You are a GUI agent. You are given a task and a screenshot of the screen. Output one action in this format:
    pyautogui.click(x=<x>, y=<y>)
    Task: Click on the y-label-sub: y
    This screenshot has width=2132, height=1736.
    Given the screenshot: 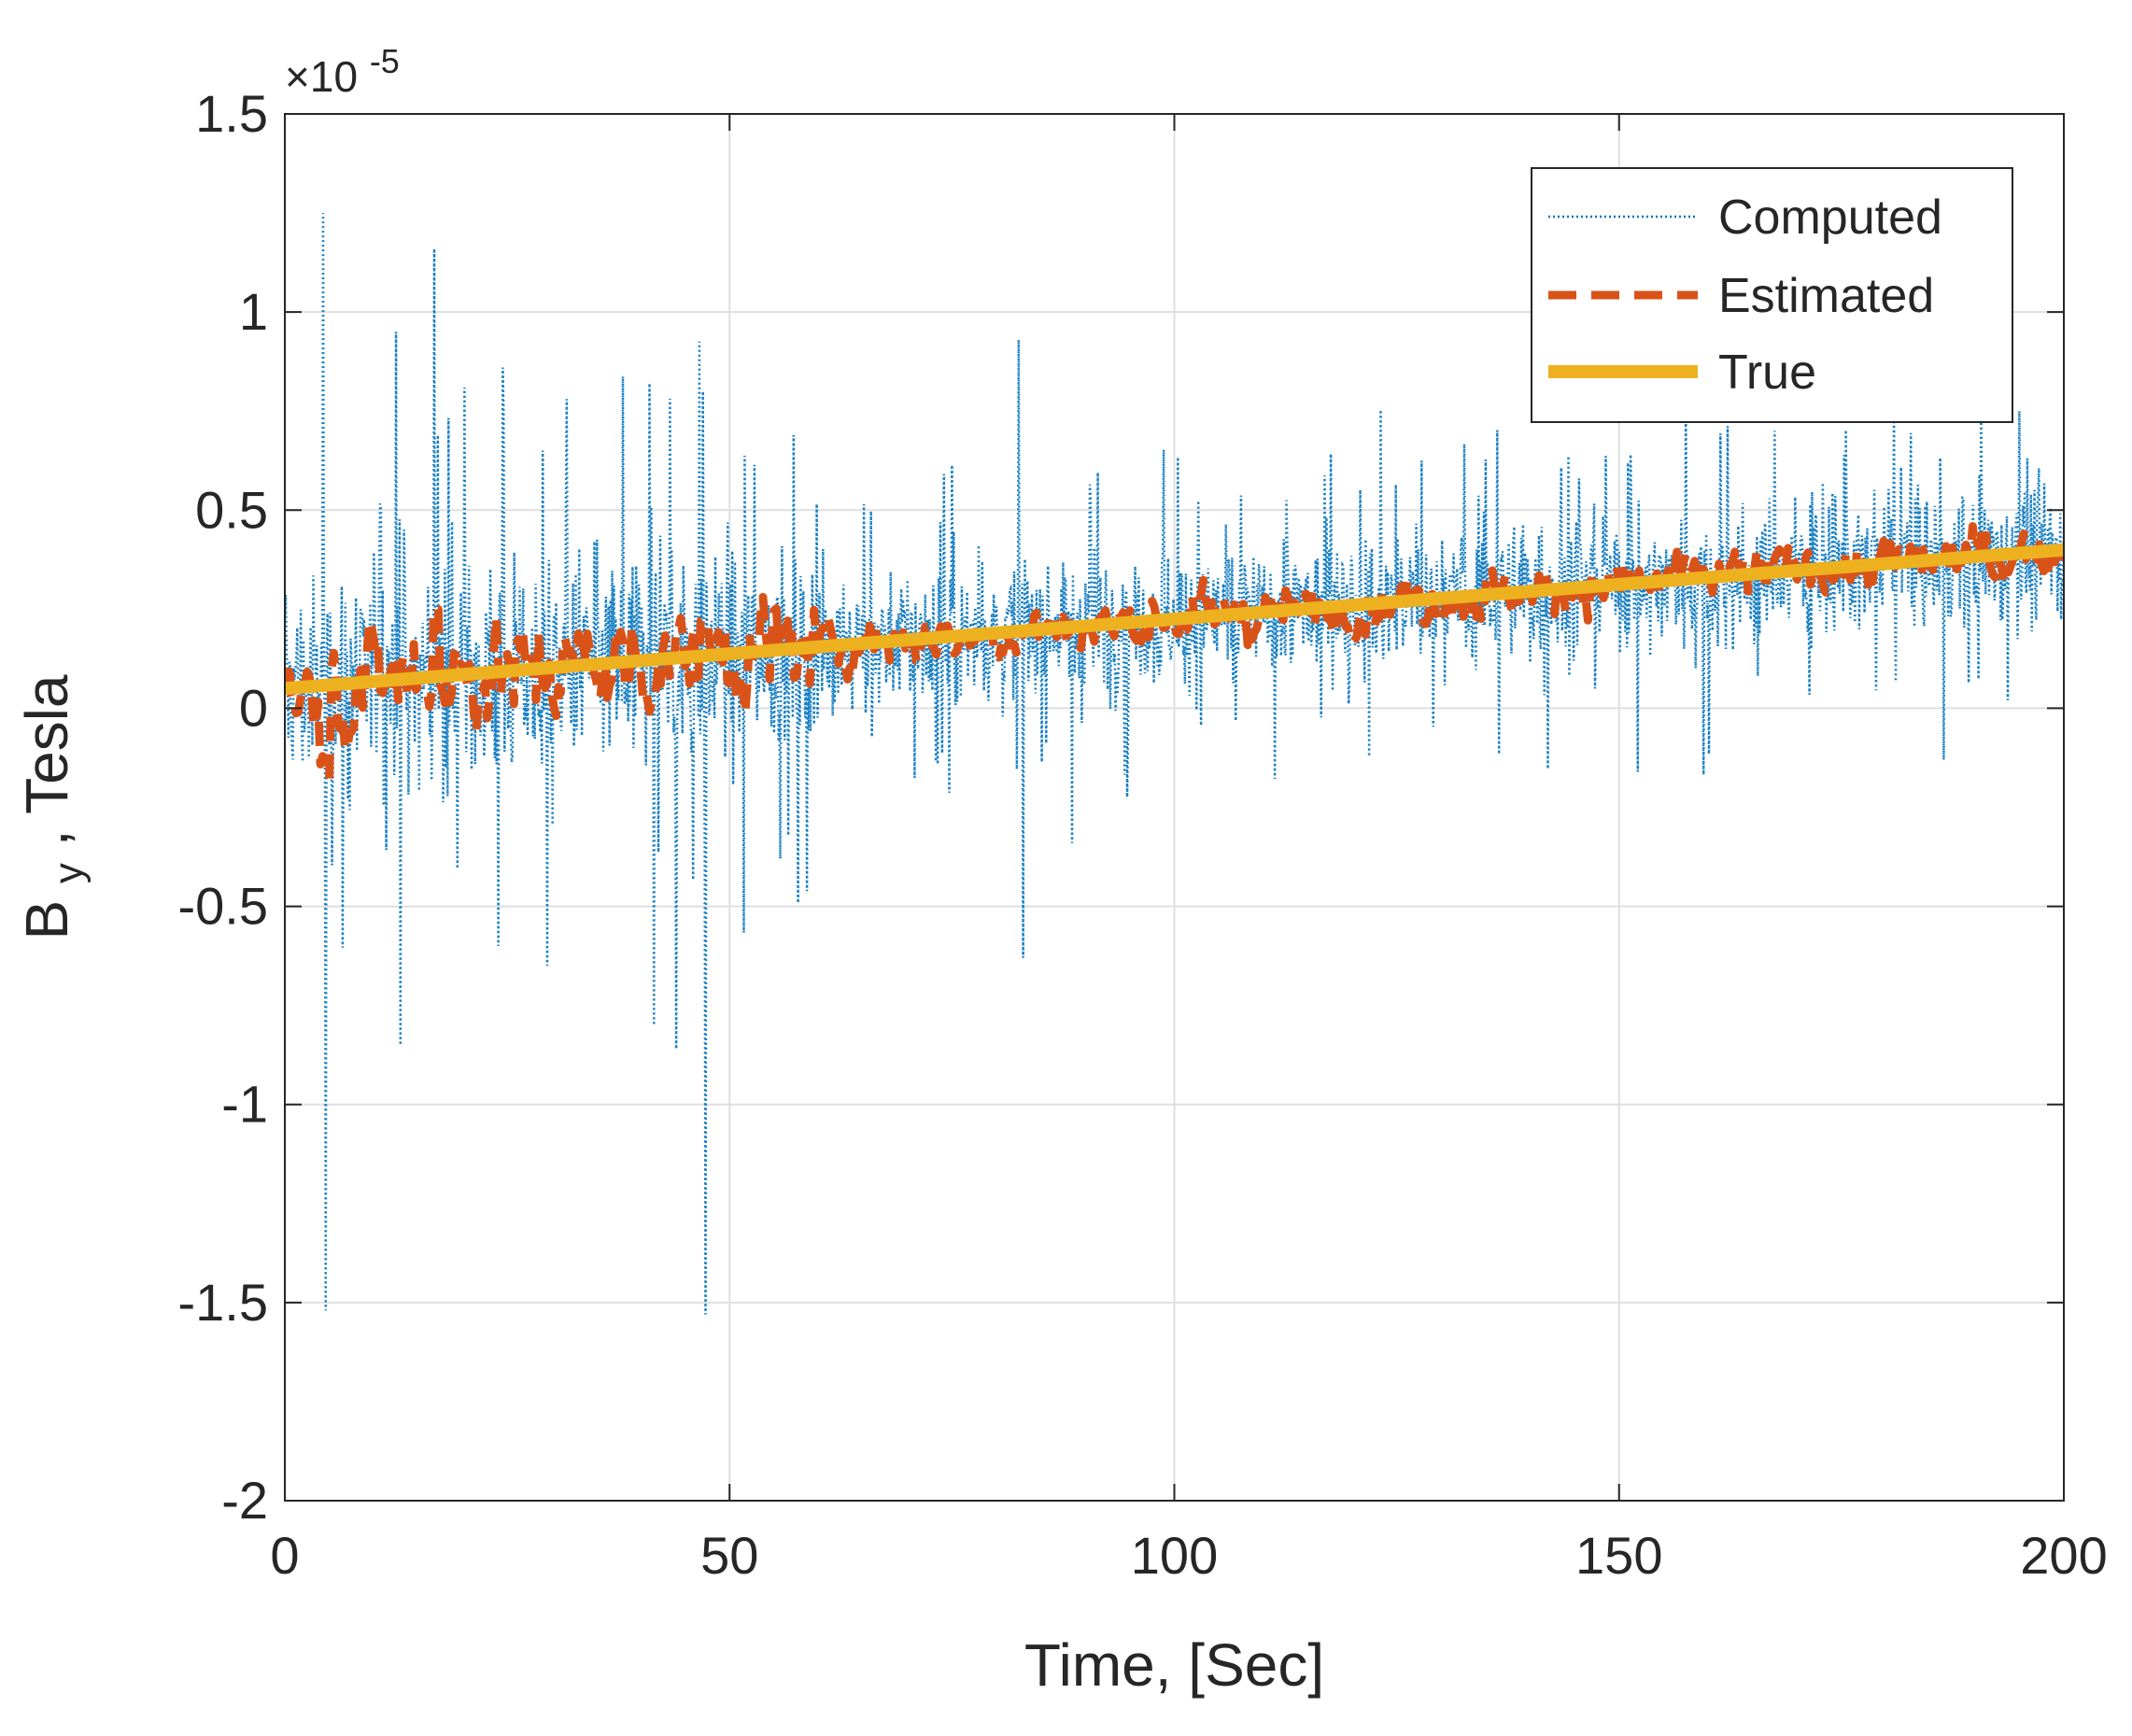 What is the action you would take?
    pyautogui.click(x=69, y=873)
    